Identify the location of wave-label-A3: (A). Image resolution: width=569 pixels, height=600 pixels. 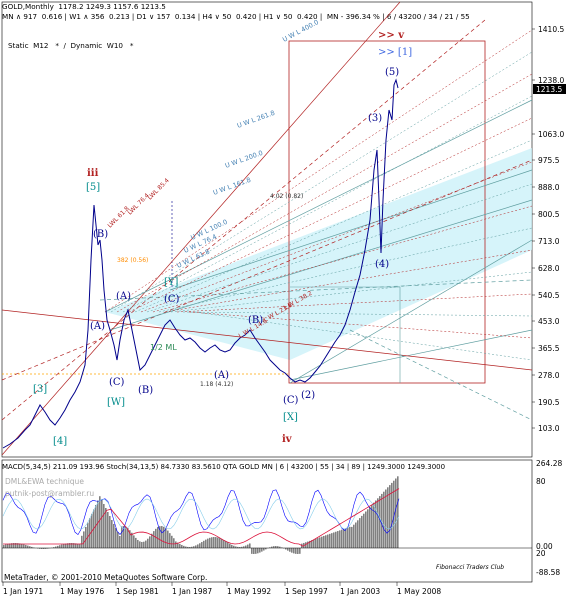
(221, 375).